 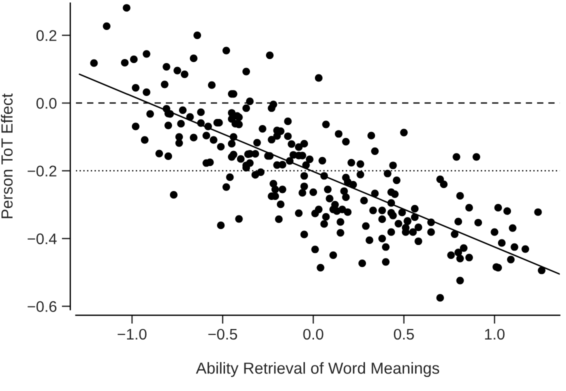 I want to click on y-tick-label: 0.0, so click(x=46, y=103).